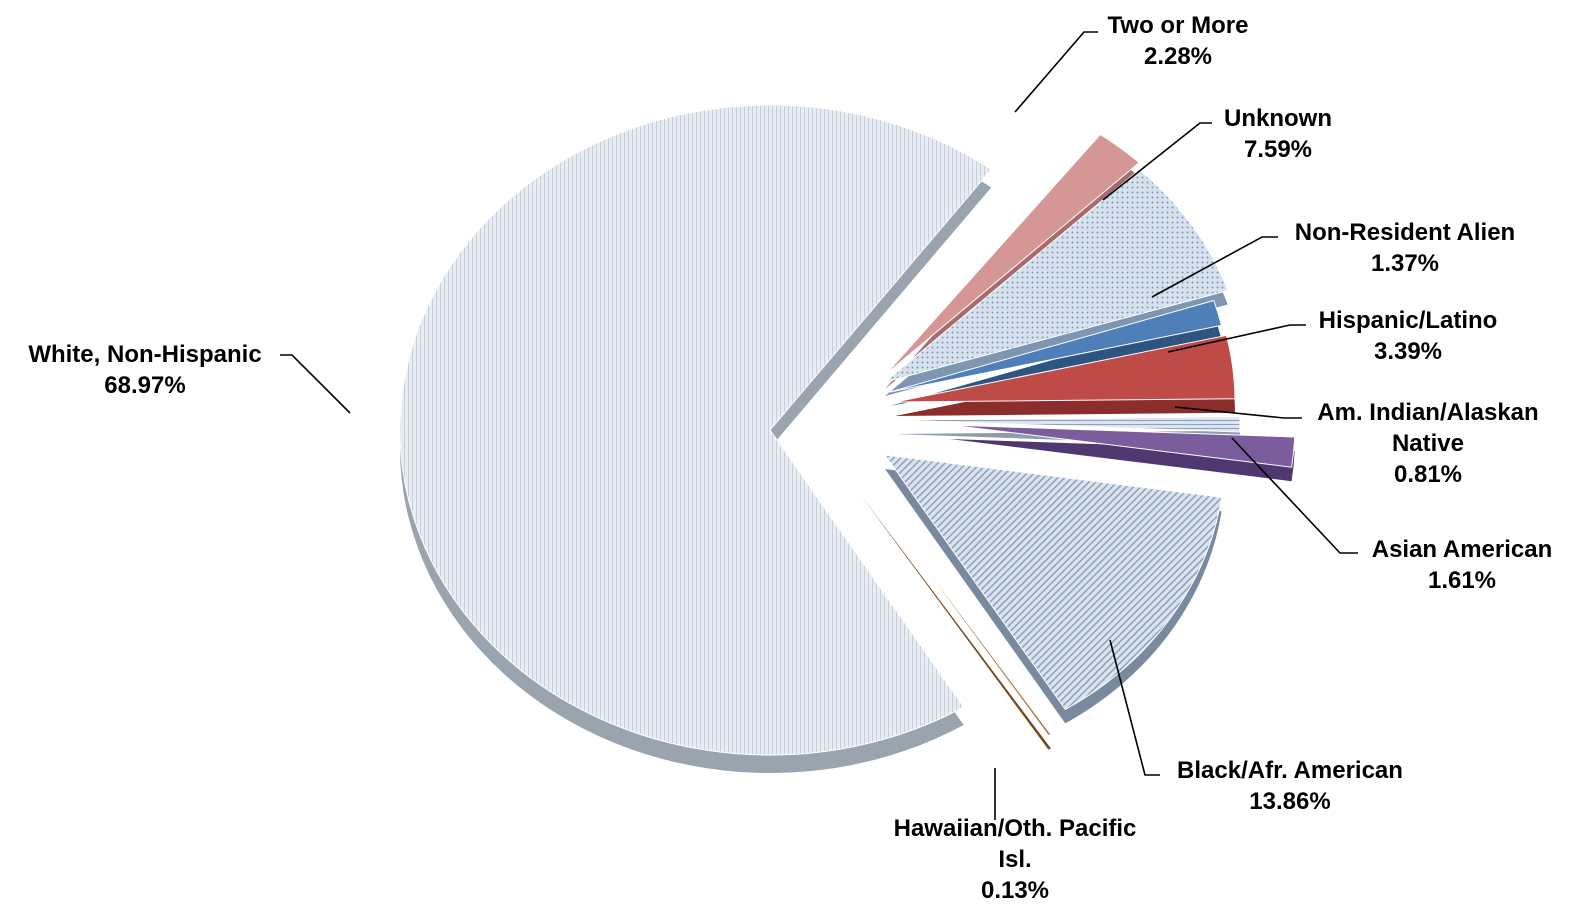 This screenshot has width=1570, height=908. What do you see at coordinates (1015, 828) in the screenshot?
I see `slice-label-hawaiian-pacific: Hawaiian/Oth. Pacific` at bounding box center [1015, 828].